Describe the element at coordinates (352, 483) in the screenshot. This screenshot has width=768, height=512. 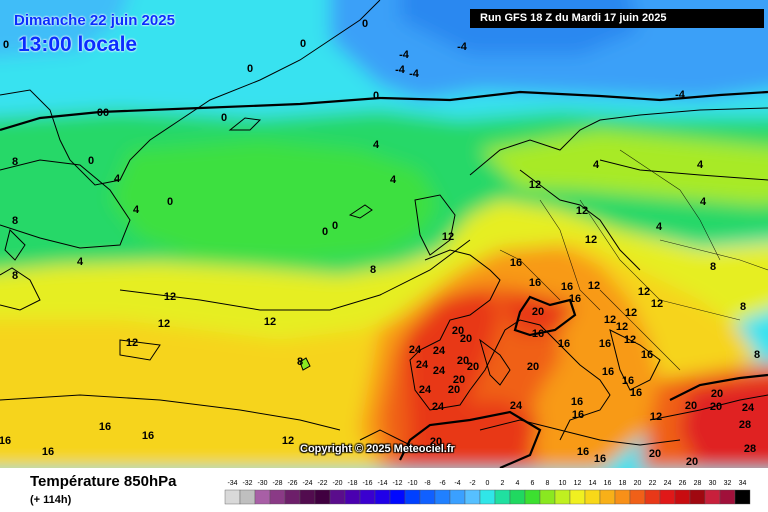
I see `legend-label: -18` at that location.